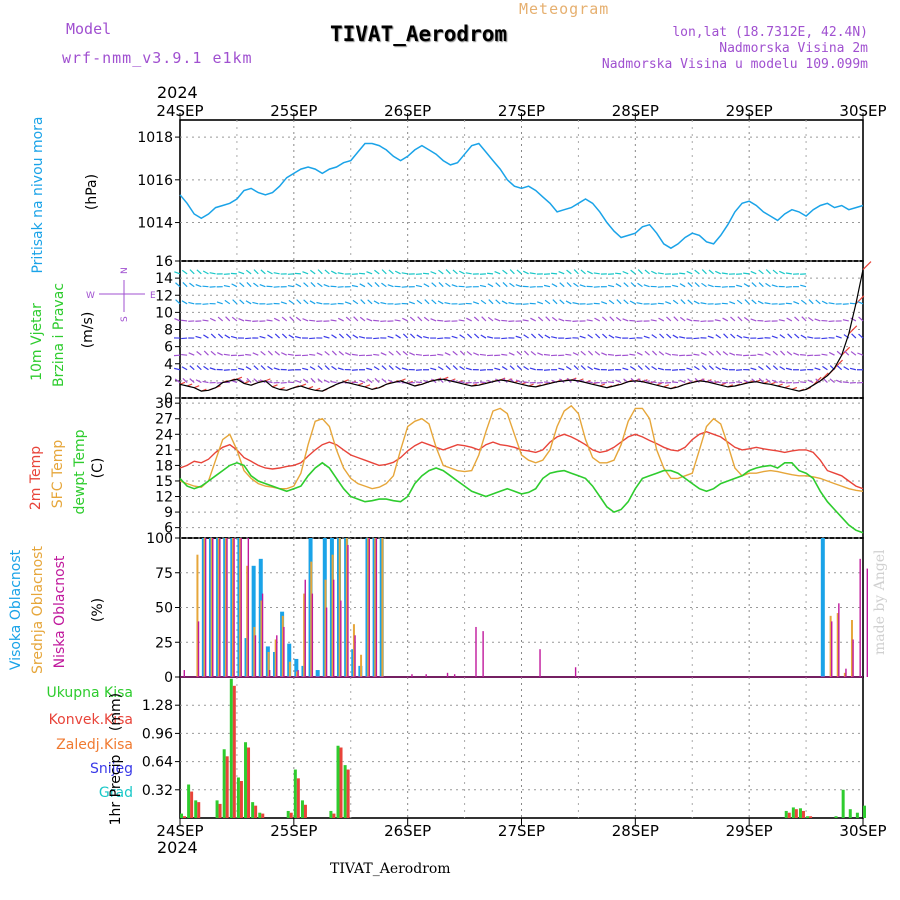 This screenshot has height=900, width=900. What do you see at coordinates (164, 482) in the screenshot?
I see `y-tick-label: 15` at bounding box center [164, 482].